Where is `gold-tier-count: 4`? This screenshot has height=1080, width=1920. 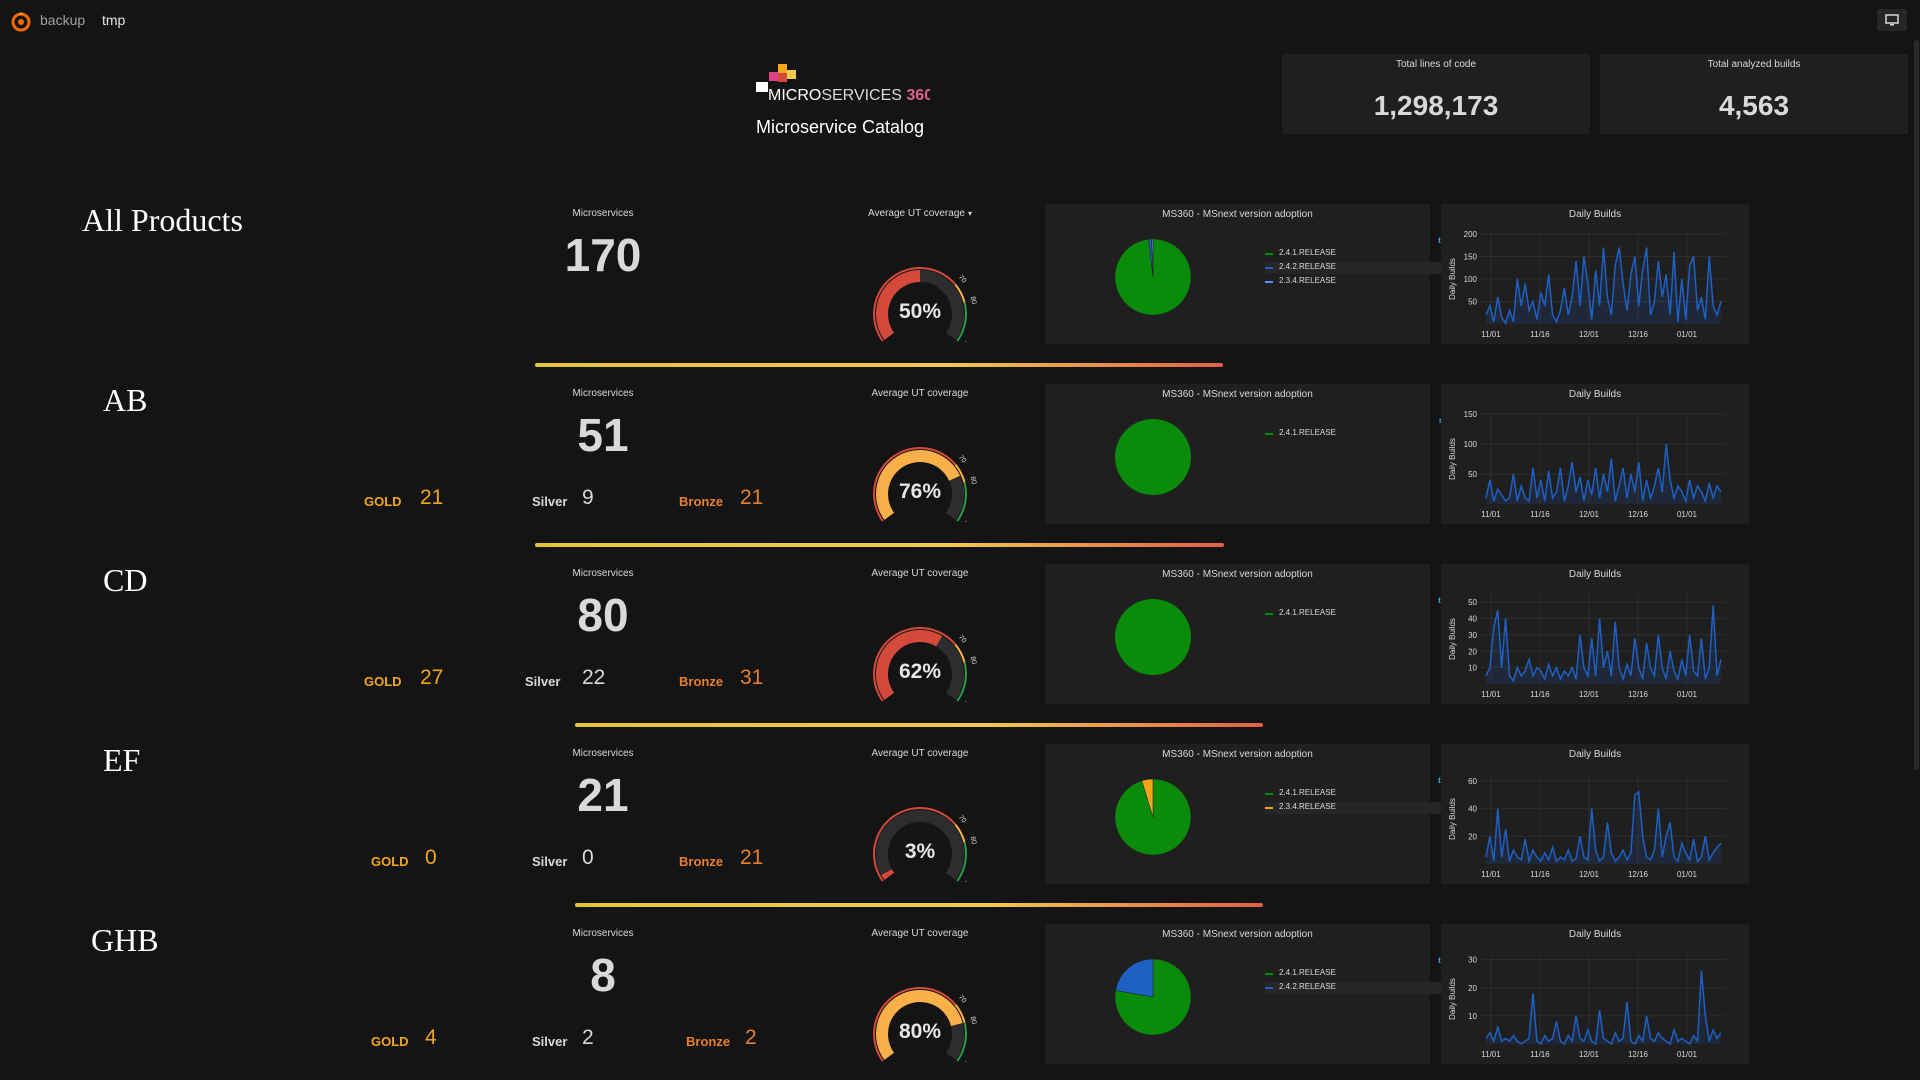
gold-tier-count: 4 is located at coordinates (431, 1037).